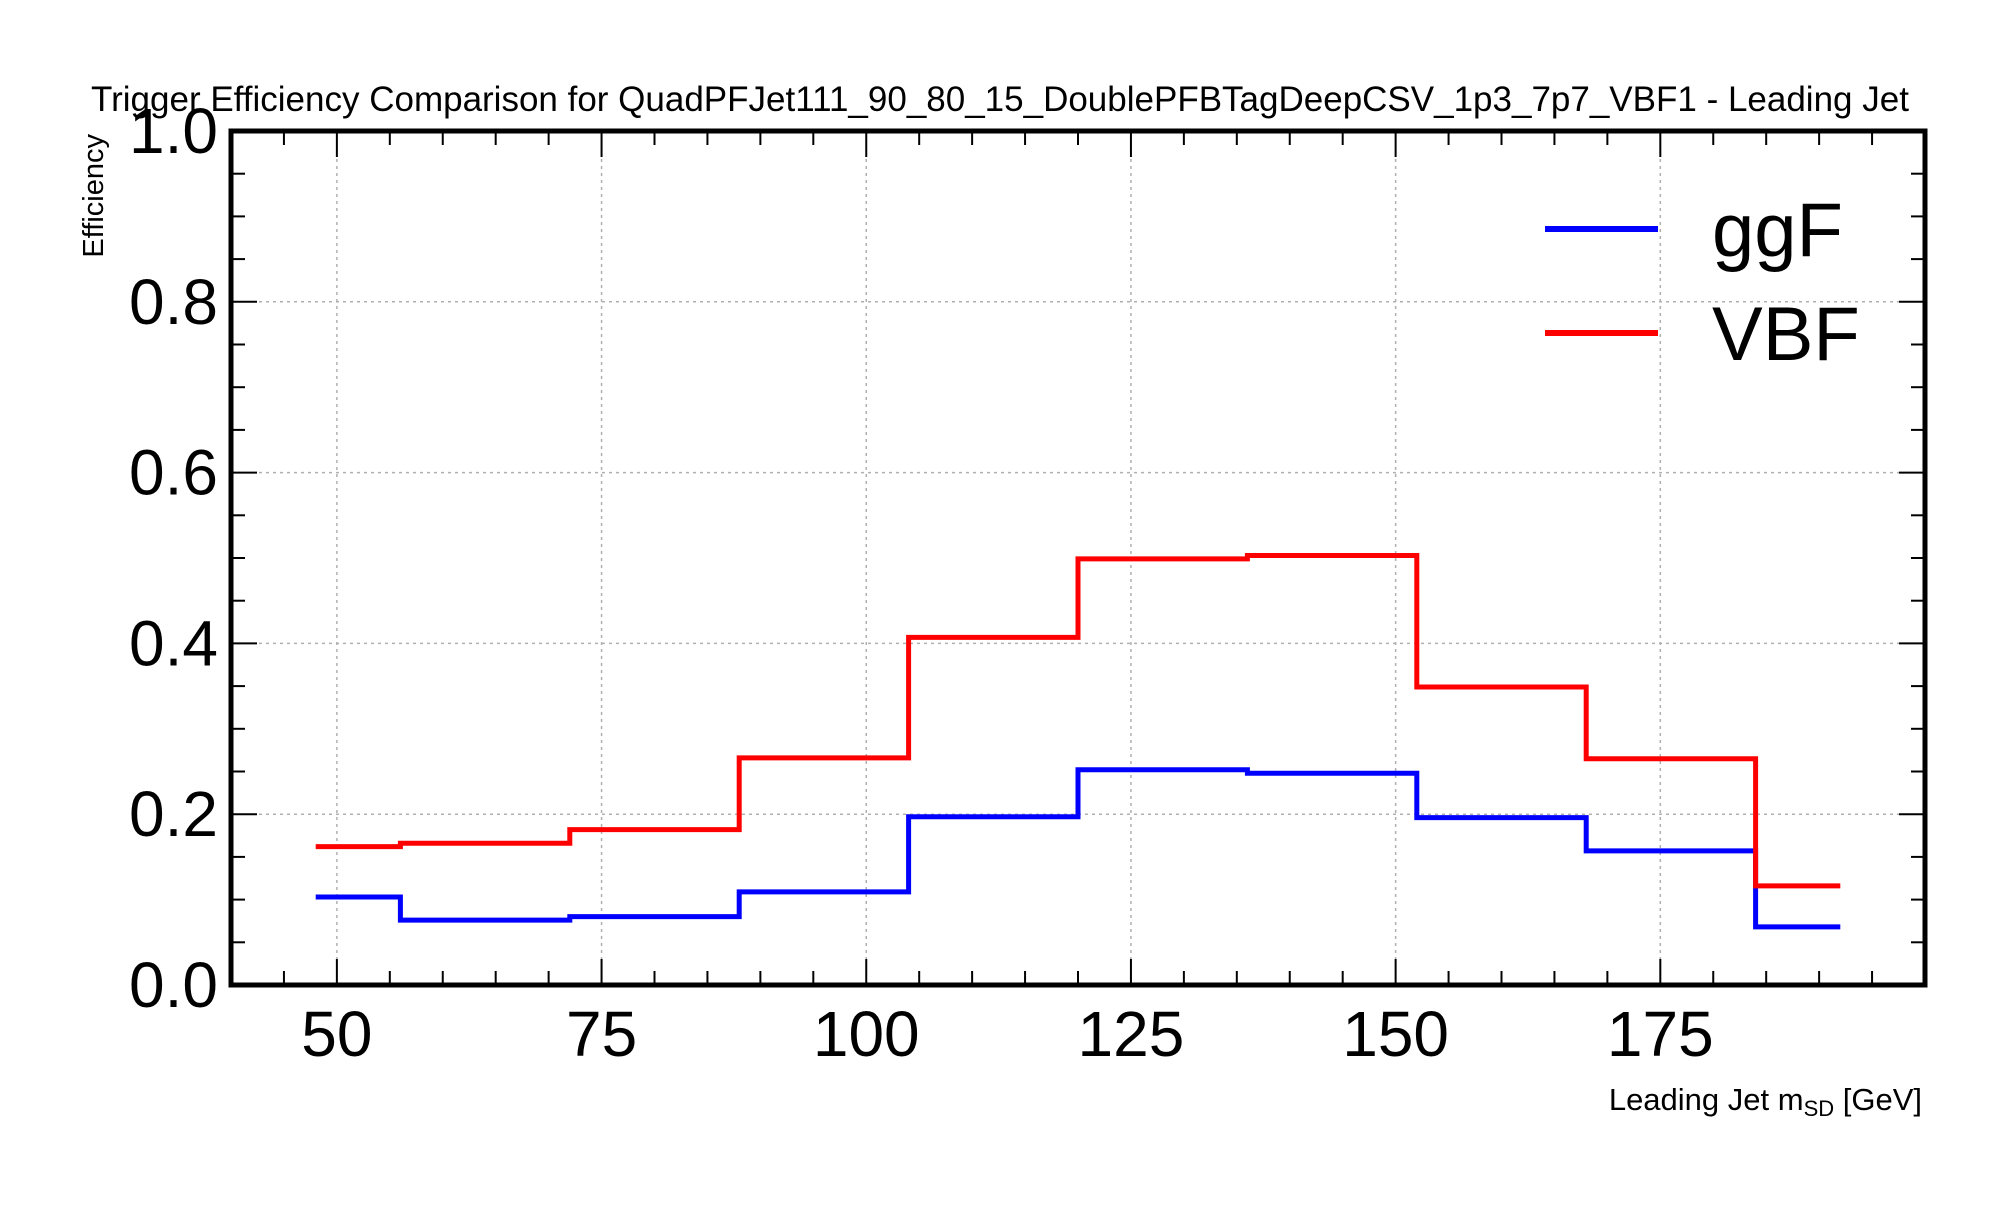  Describe the element at coordinates (173, 985) in the screenshot. I see `y-tick-label: 0.0` at that location.